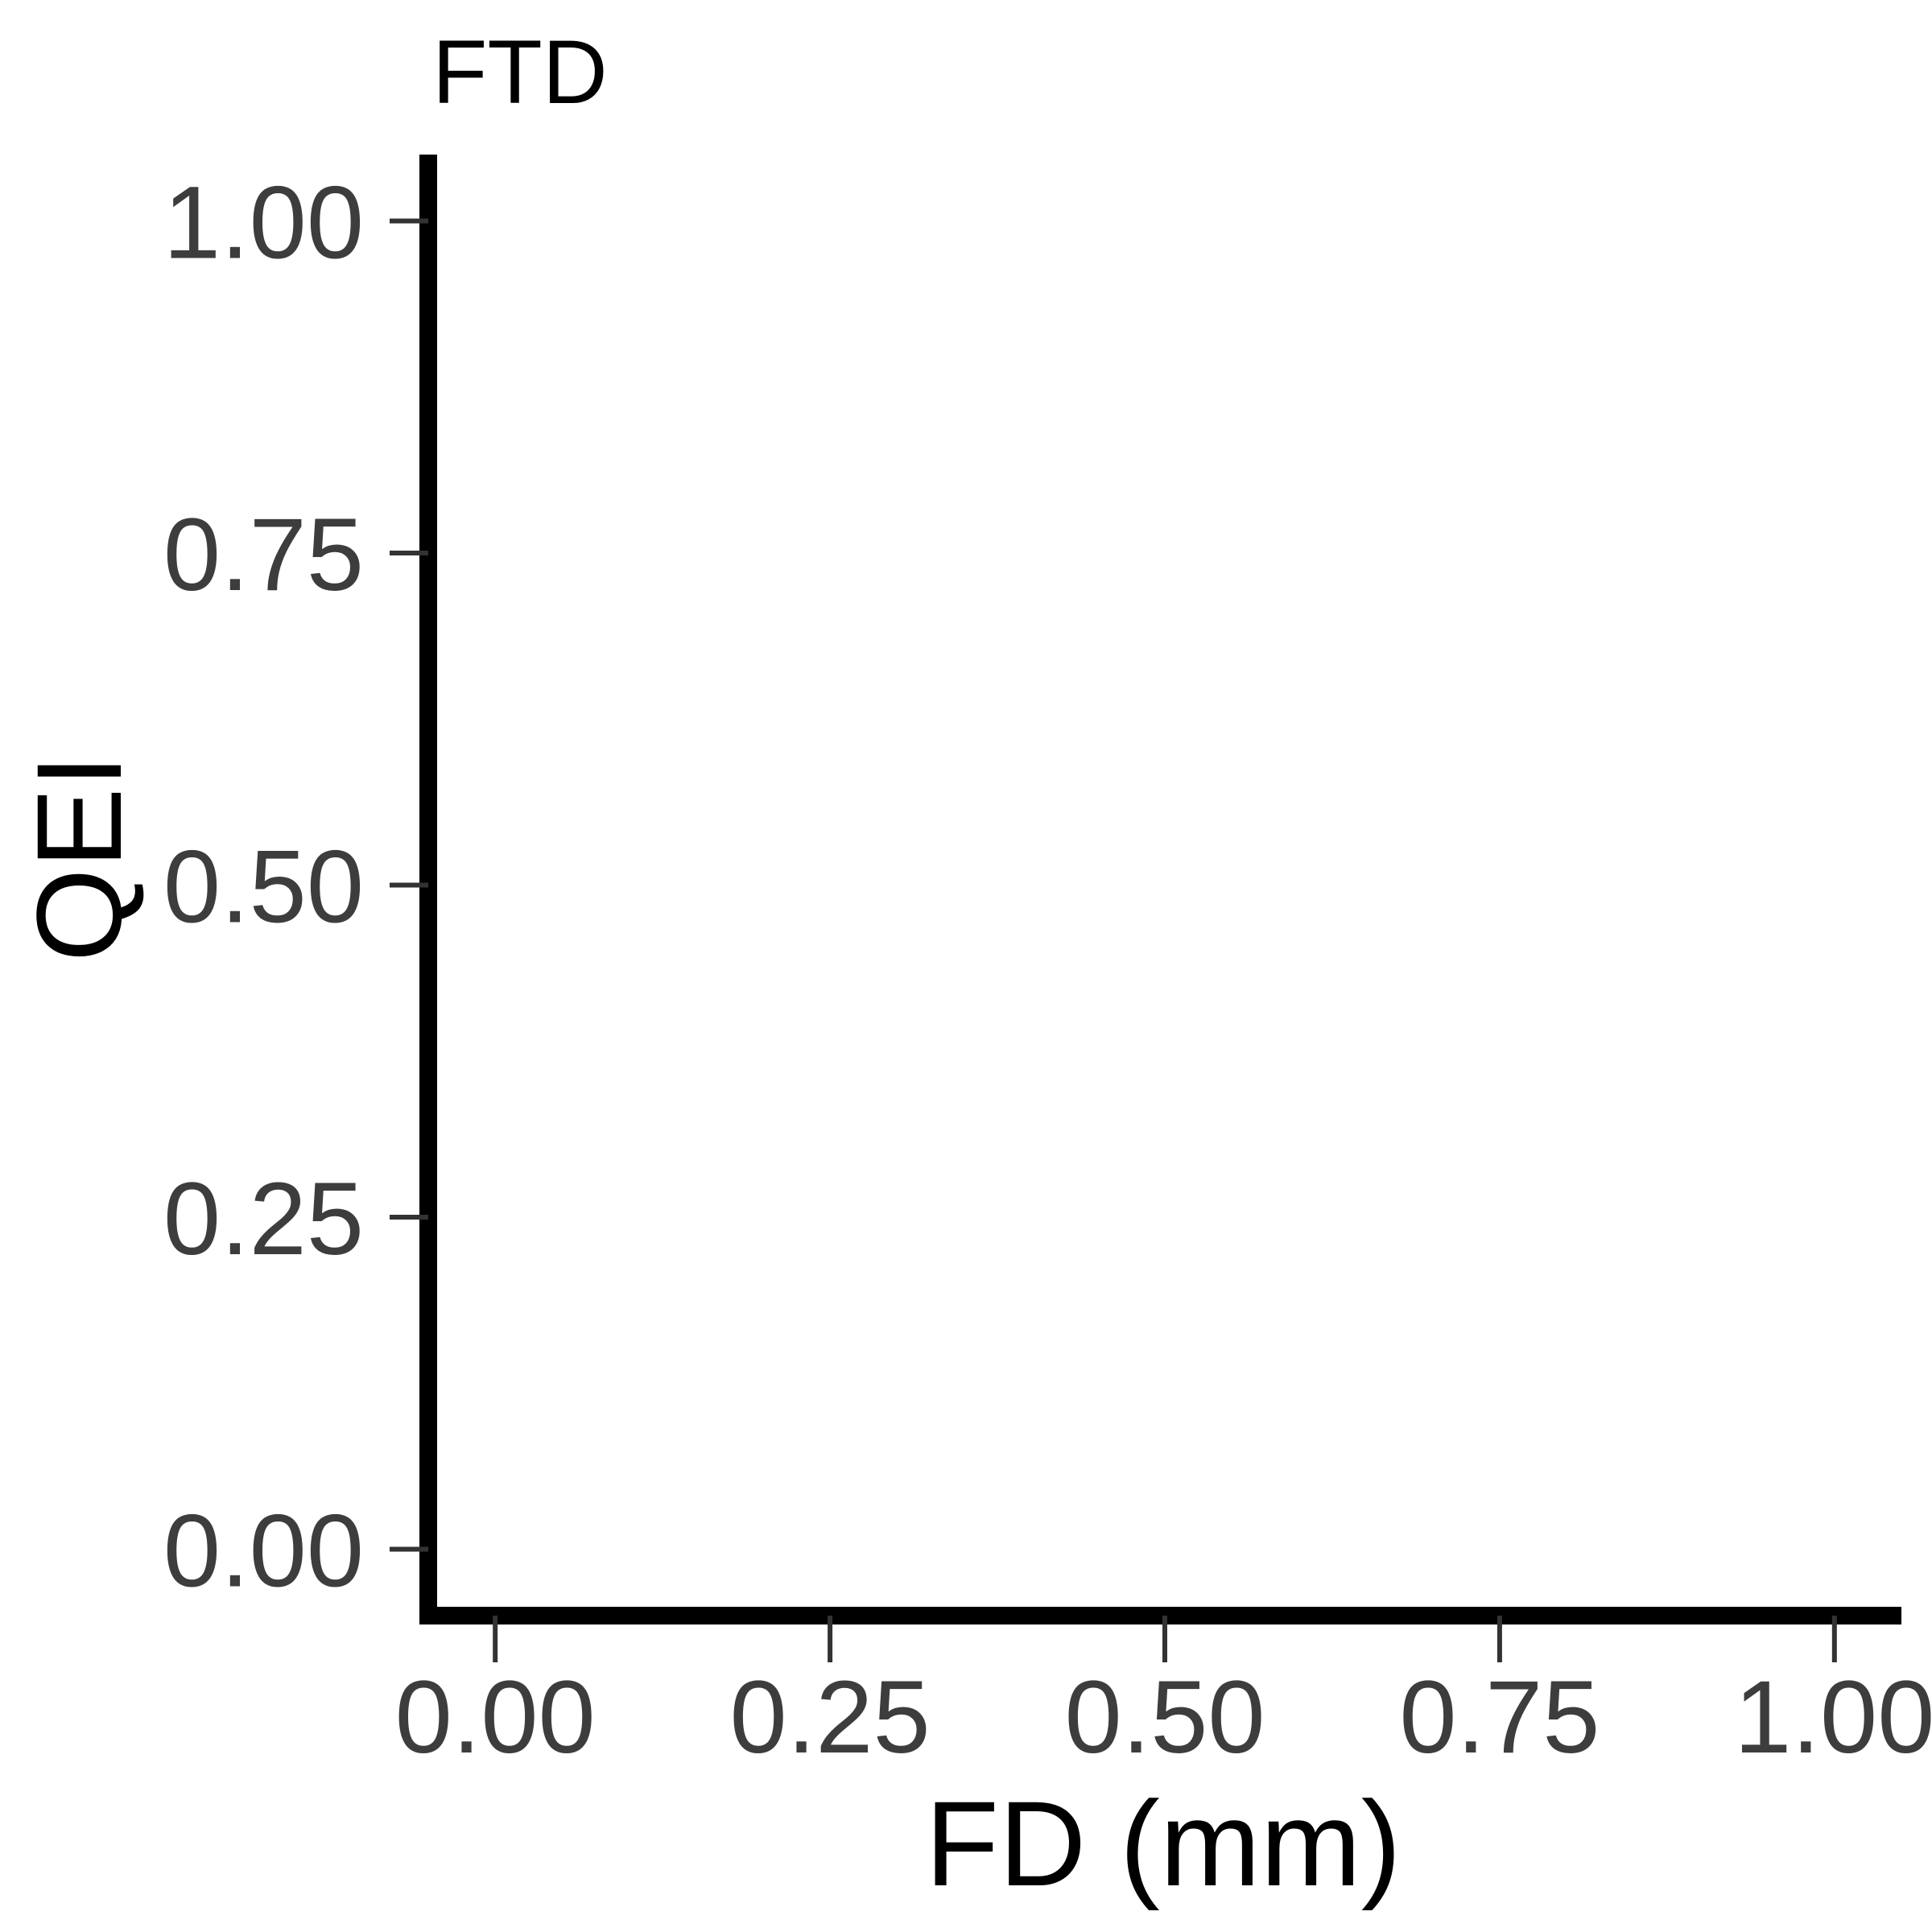 Image resolution: width=1932 pixels, height=1932 pixels. Describe the element at coordinates (263, 1551) in the screenshot. I see `y-tick-label: 0.00` at that location.